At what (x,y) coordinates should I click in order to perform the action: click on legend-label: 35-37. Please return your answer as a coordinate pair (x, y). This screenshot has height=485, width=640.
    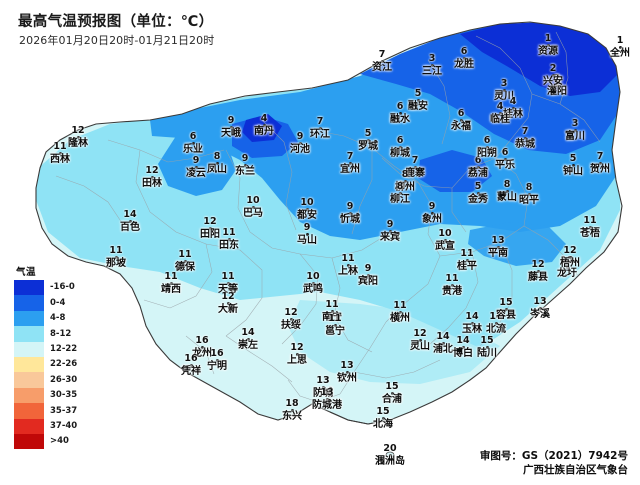
    Looking at the image, I should click on (64, 410).